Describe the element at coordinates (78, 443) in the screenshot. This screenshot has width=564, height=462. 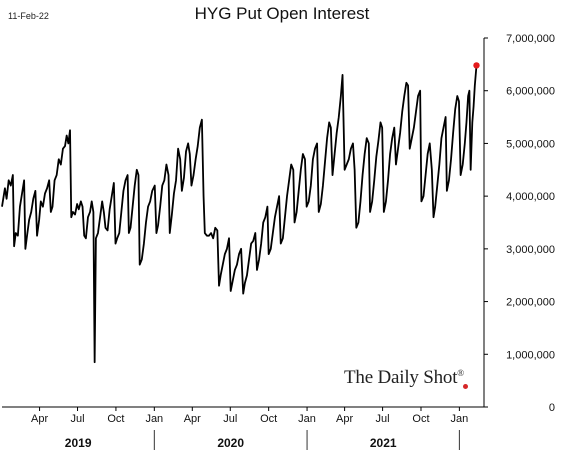
I see `year-label: 2019` at that location.